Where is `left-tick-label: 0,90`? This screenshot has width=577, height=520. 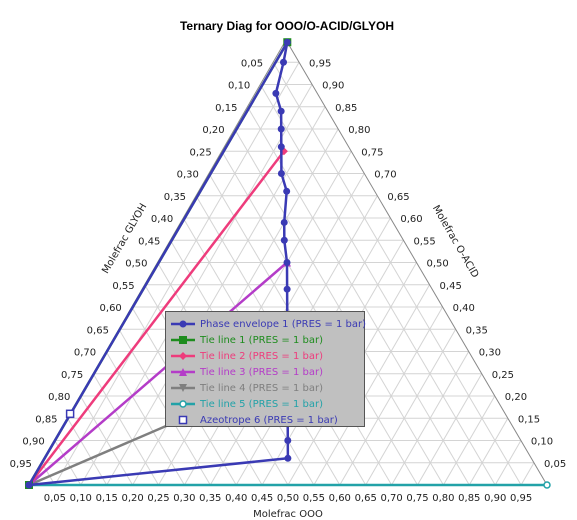
left-tick-label: 0,90 is located at coordinates (33, 442).